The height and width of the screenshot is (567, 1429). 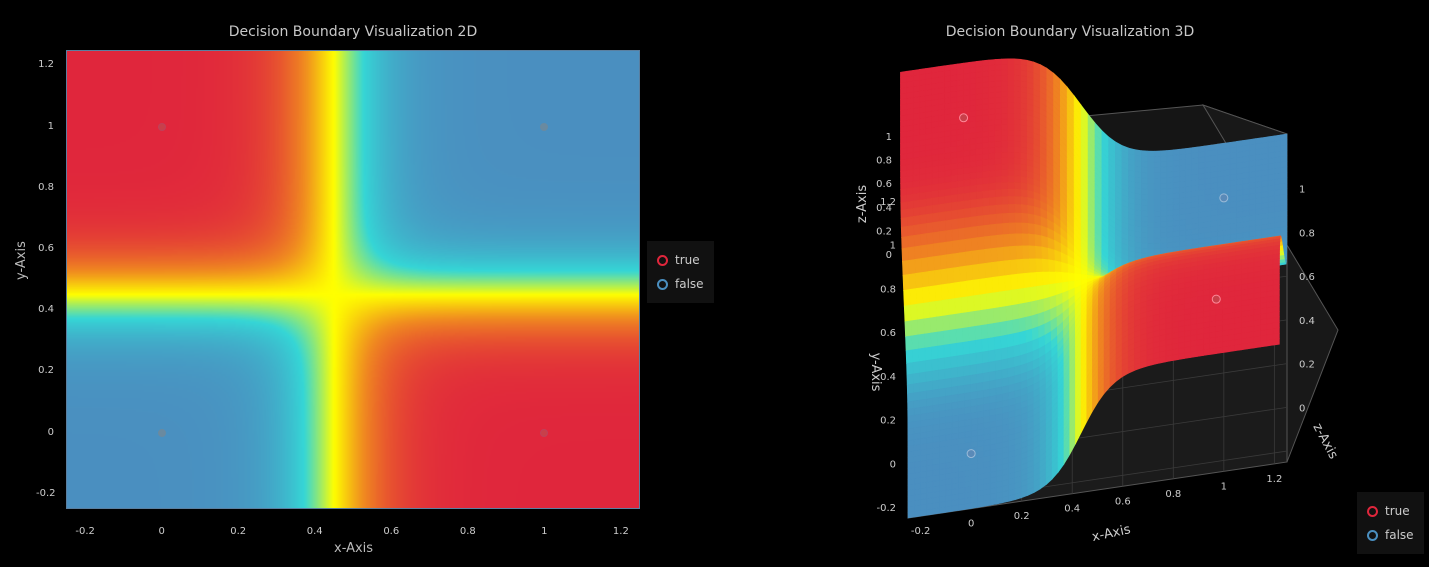 I want to click on x-tick-label-2d: 0, so click(x=161, y=531).